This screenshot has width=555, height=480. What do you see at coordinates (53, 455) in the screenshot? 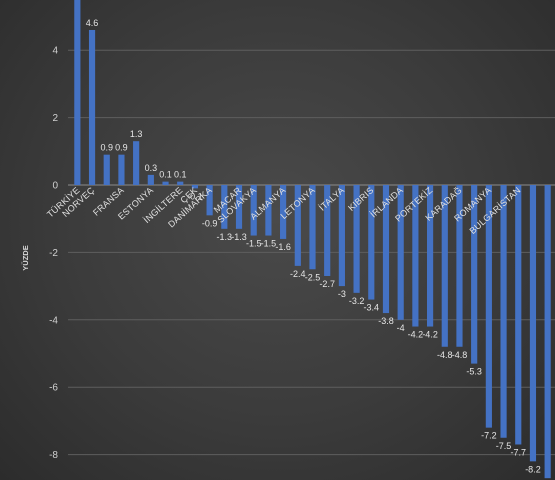
I see `y-tick-label: -8` at bounding box center [53, 455].